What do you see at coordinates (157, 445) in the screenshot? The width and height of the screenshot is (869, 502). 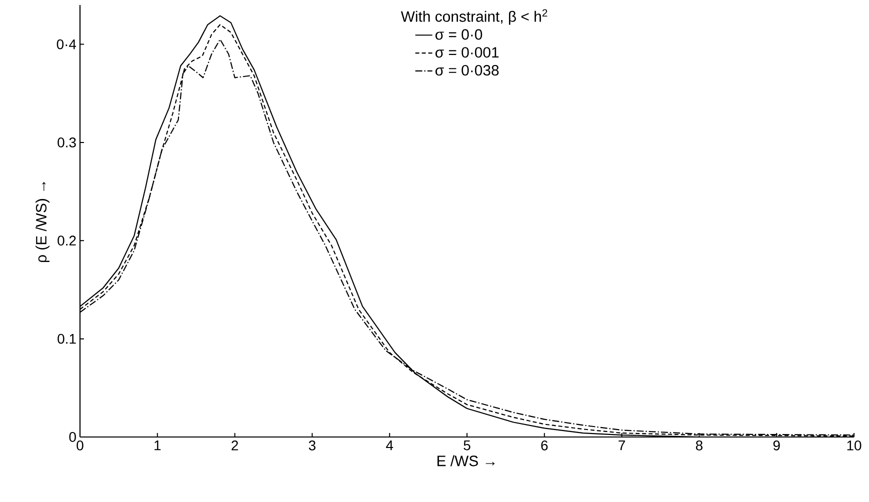 I see `x-tick-label: 1` at bounding box center [157, 445].